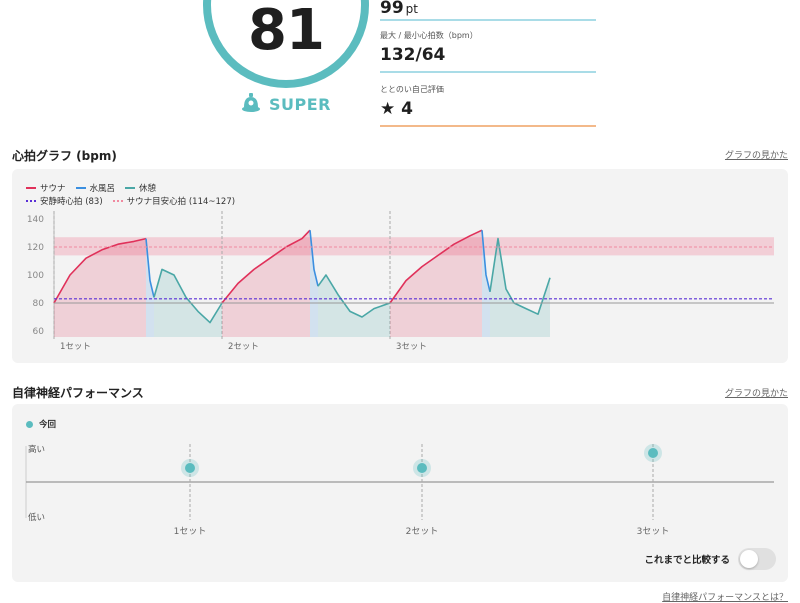  I want to click on compare-control: これまでと比較する, so click(710, 559).